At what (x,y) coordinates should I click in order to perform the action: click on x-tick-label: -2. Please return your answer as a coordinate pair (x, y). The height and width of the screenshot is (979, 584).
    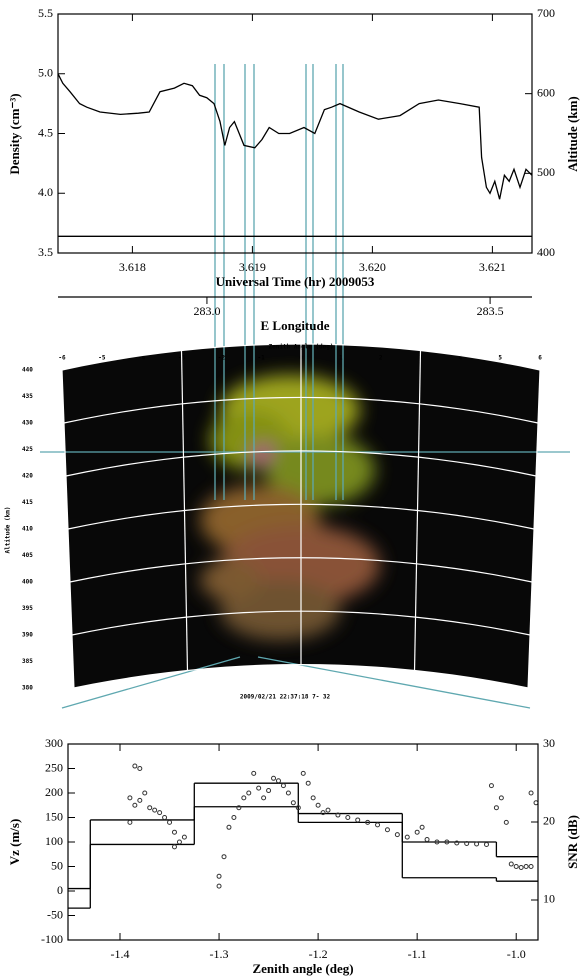
    Looking at the image, I should click on (222, 358).